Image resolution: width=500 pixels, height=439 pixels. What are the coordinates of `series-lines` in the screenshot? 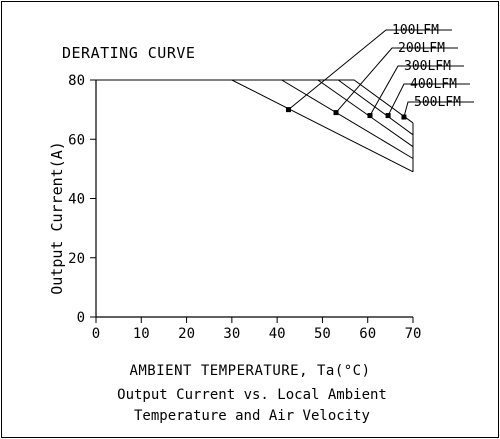 It's located at (255, 126).